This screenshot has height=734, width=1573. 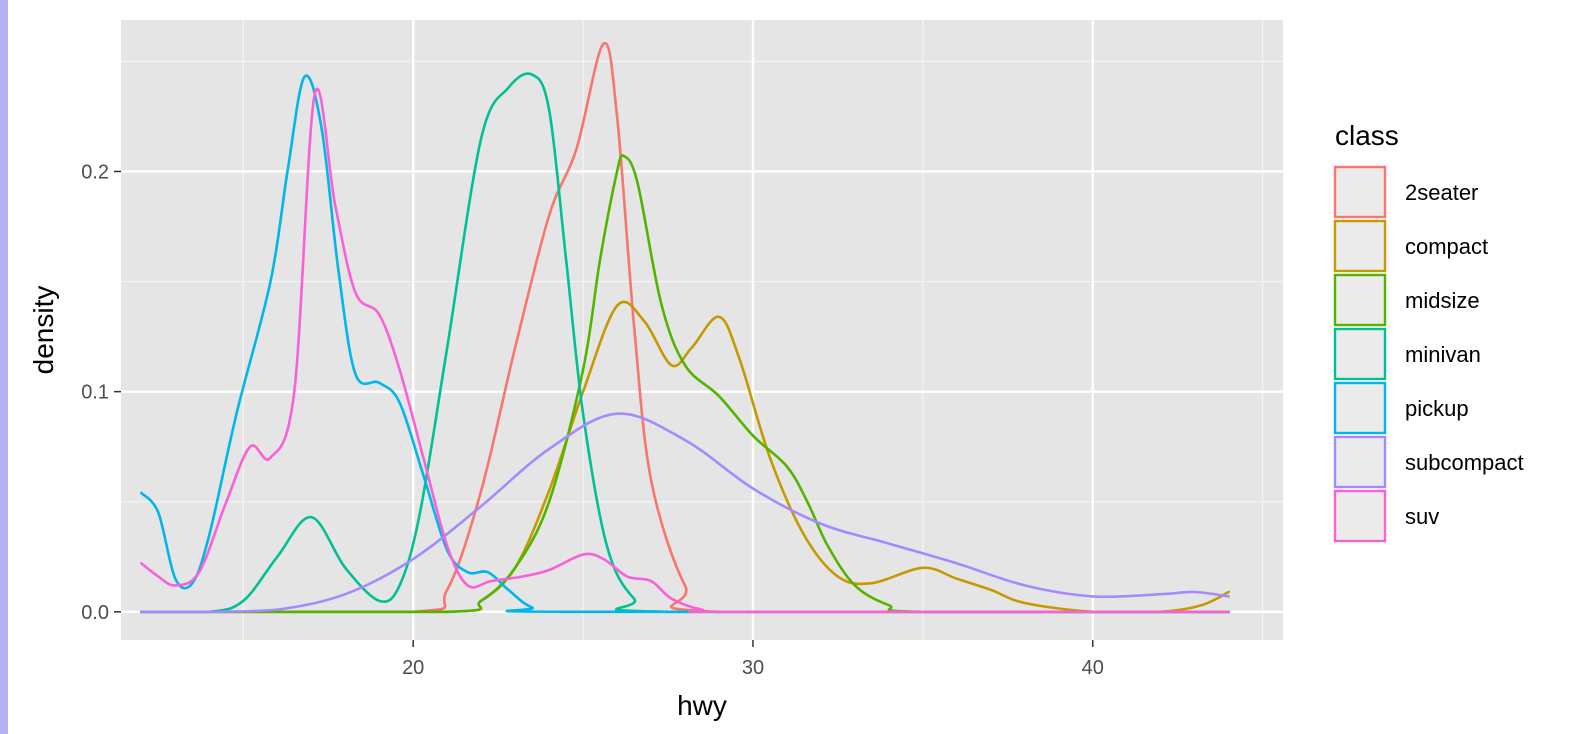 What do you see at coordinates (1360, 462) in the screenshot?
I see `legend-key-subcompact` at bounding box center [1360, 462].